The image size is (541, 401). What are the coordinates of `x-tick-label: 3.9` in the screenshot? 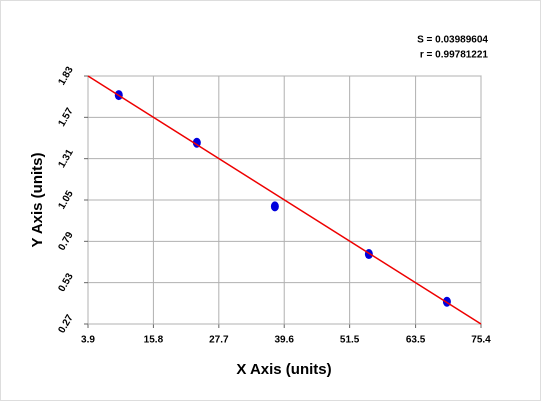 It's located at (88, 340).